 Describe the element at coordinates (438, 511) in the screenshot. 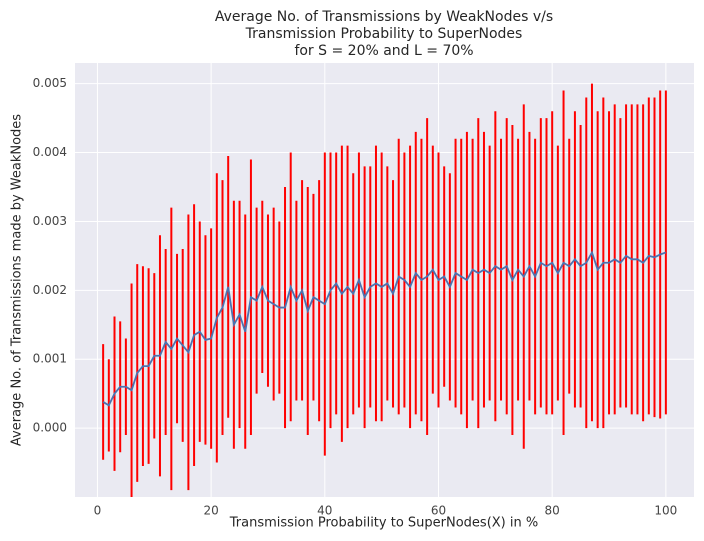

I see `x-tick-label: 60` at that location.